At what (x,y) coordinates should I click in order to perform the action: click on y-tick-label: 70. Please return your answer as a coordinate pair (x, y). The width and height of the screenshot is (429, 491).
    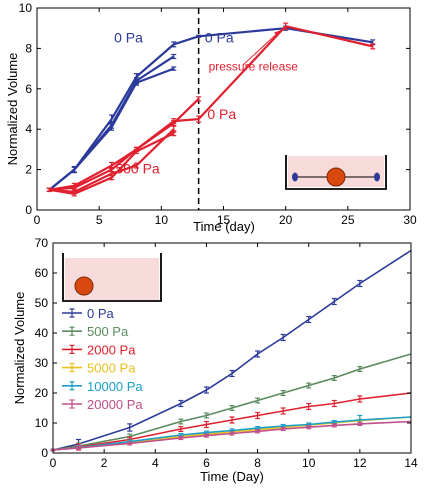
    Looking at the image, I should click on (42, 243).